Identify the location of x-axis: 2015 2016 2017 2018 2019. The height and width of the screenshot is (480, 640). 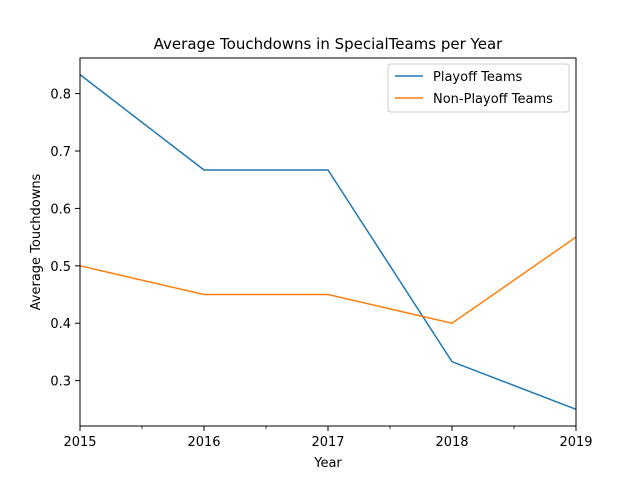
(328, 438).